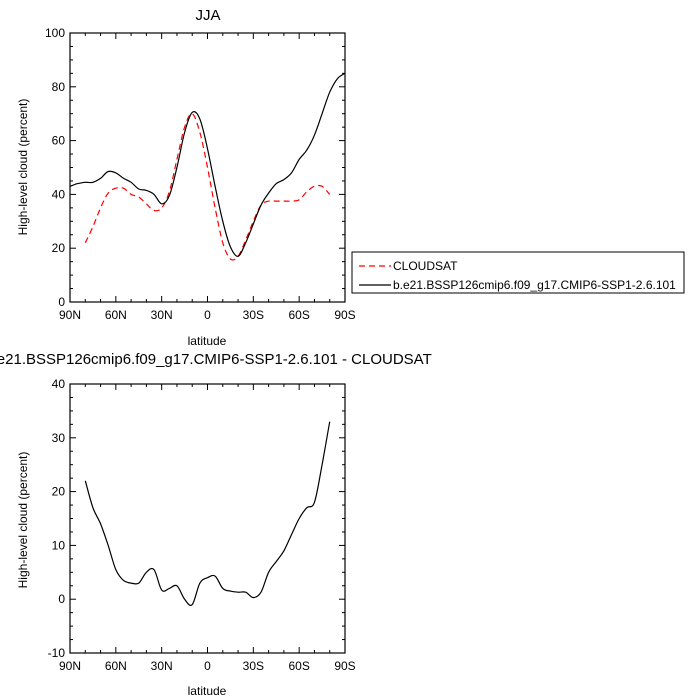  I want to click on top-x-tick-label: 60N, so click(116, 315).